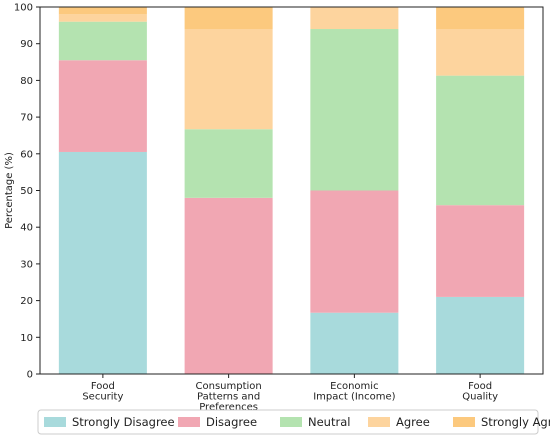 This screenshot has height=441, width=550. What do you see at coordinates (26, 264) in the screenshot?
I see `y-tick-label-30: 30` at bounding box center [26, 264].